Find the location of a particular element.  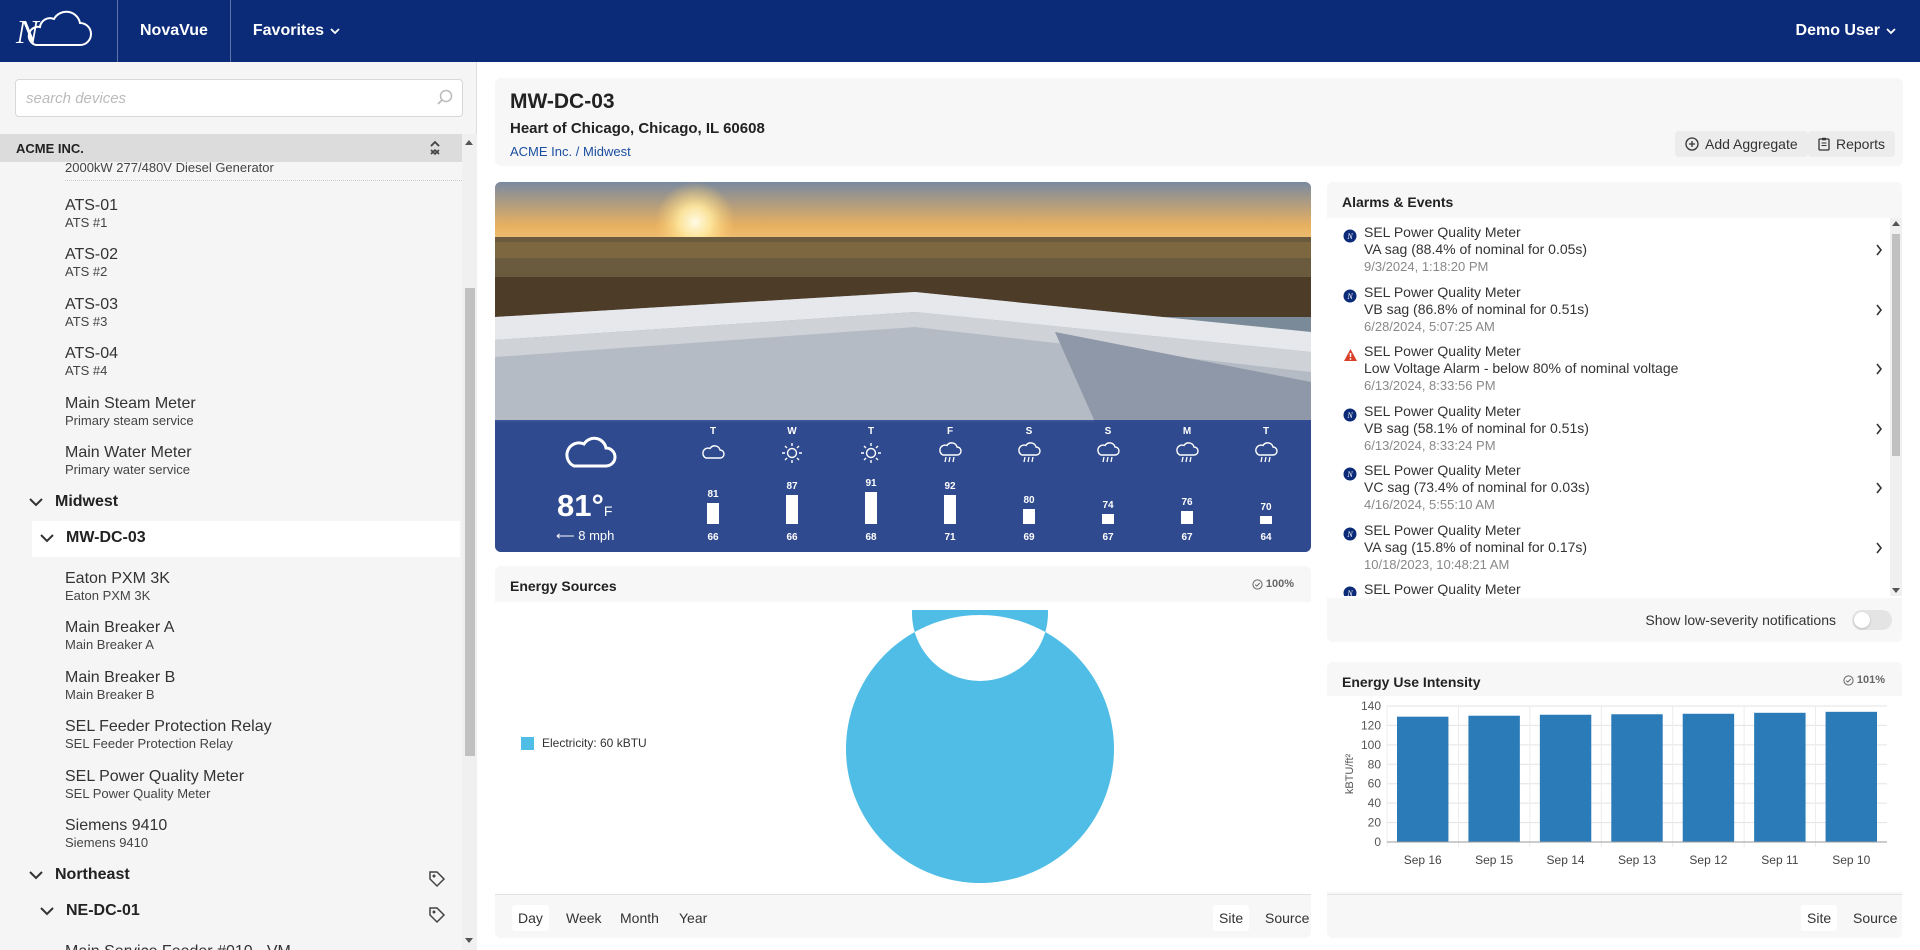

tree-item-title: Main Service Feeder #010 - VM is located at coordinates (178, 946).